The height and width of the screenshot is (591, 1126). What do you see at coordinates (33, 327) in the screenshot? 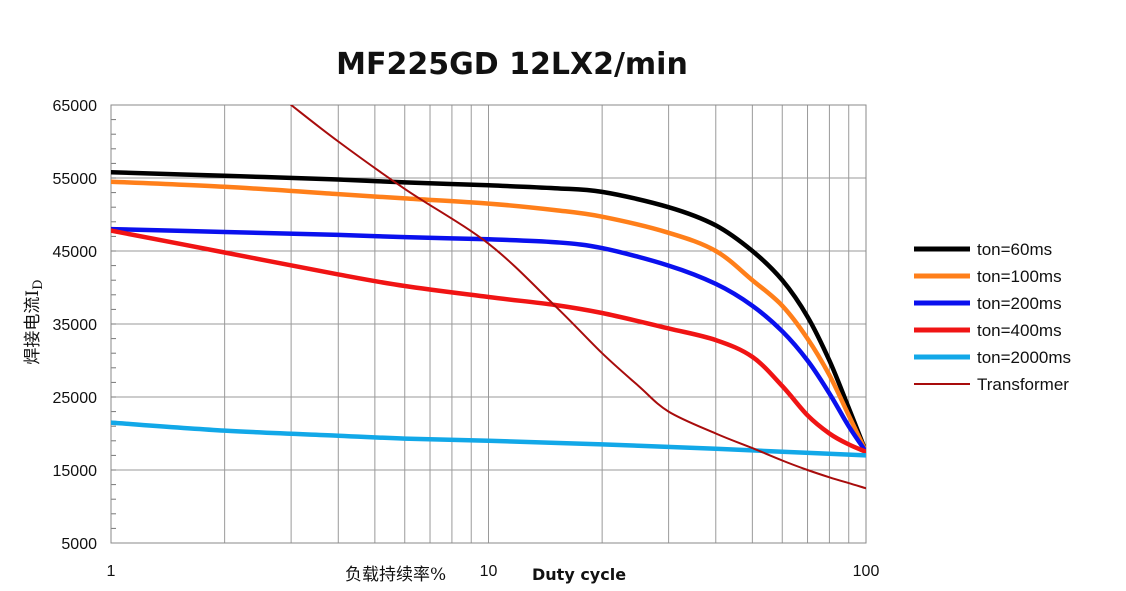
I see `y-axis-label-main: 焊接电流I` at bounding box center [33, 327].